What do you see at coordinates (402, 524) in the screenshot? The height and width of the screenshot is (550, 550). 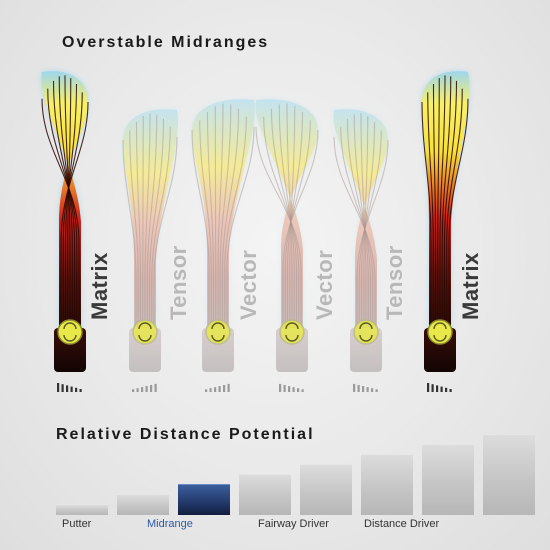 I see `category-label-distance-driver: Distance Driver` at bounding box center [402, 524].